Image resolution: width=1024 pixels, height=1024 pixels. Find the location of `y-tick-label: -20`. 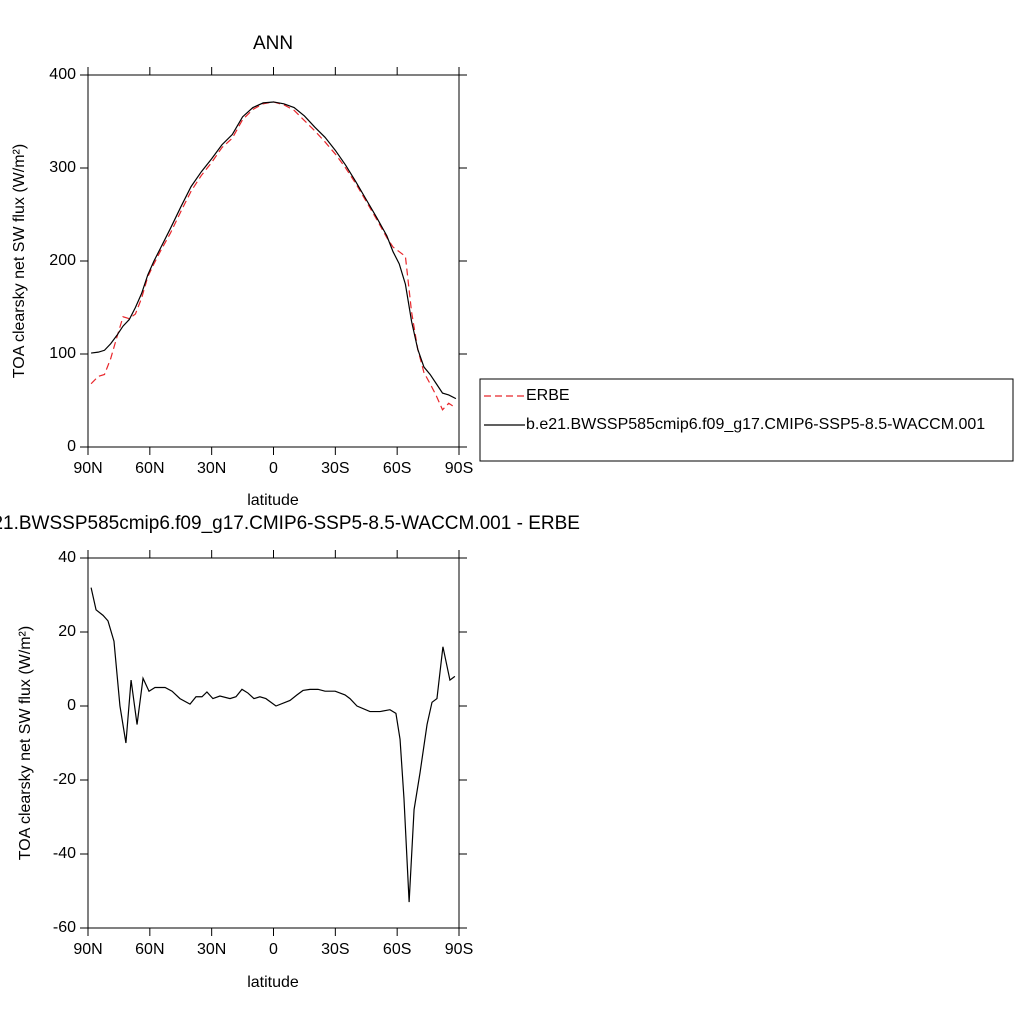

y-tick-label: -20 is located at coordinates (64, 779).